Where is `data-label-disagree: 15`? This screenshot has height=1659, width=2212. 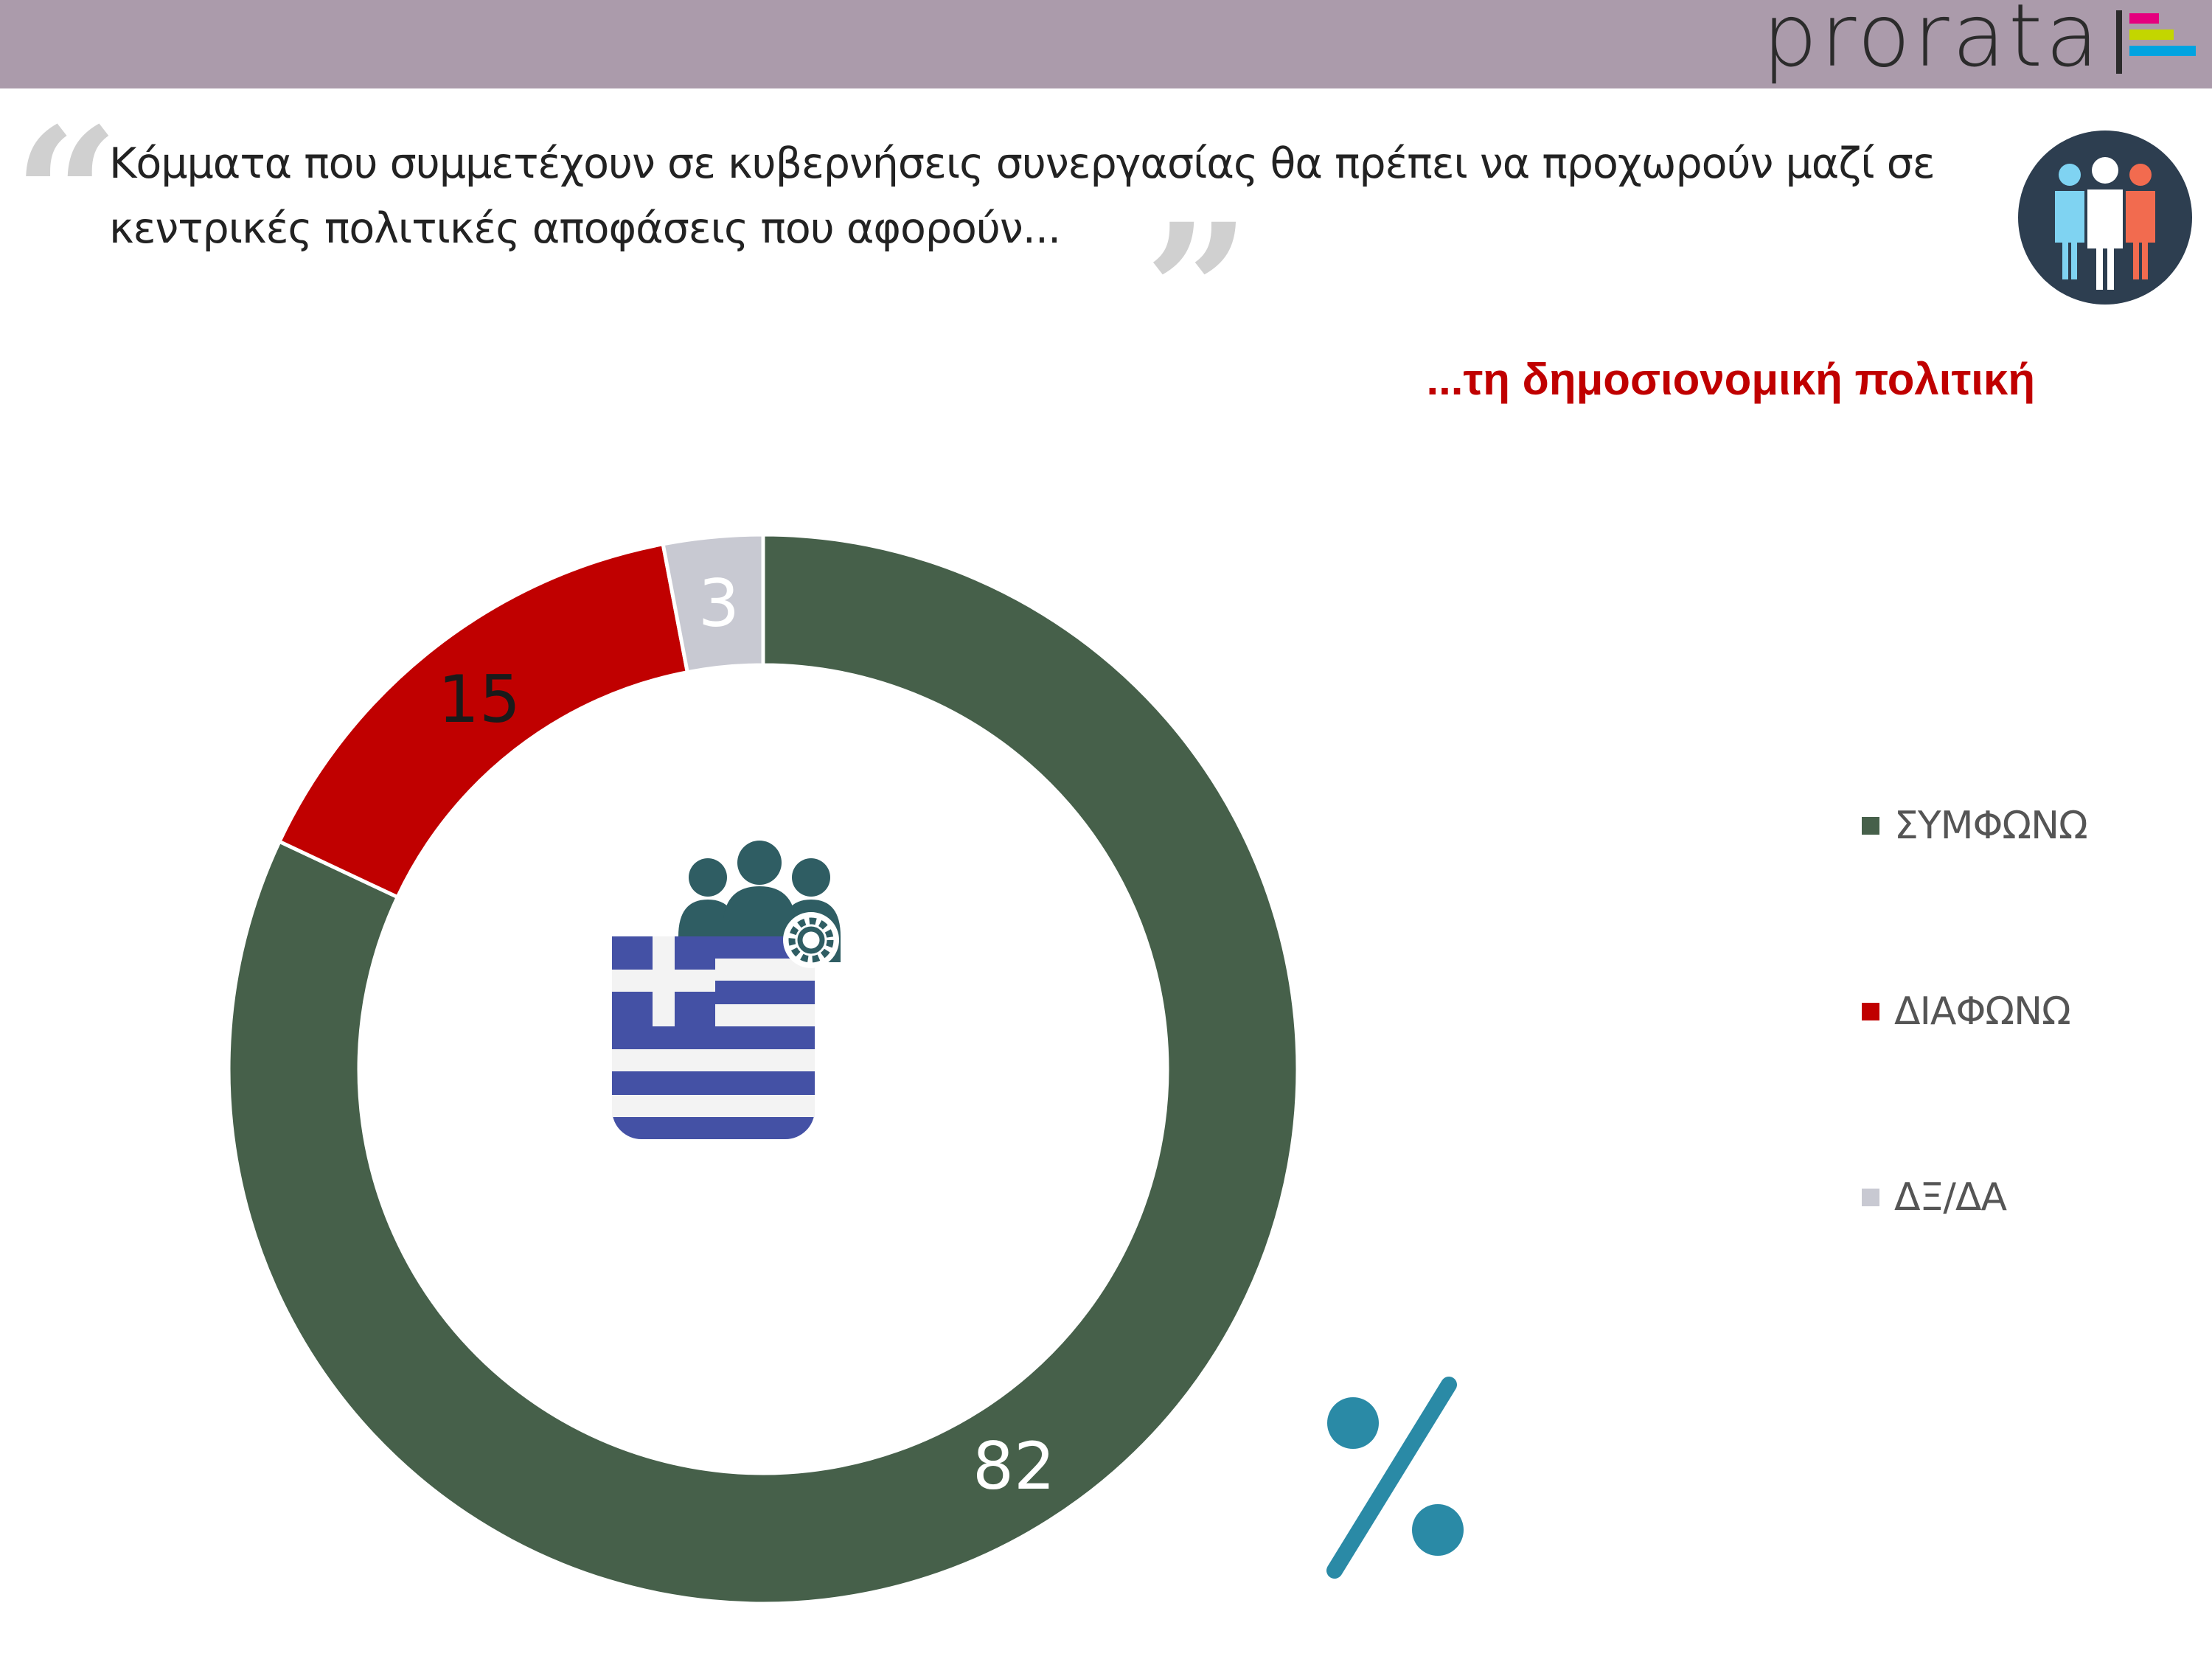
data-label-disagree: 15 is located at coordinates (479, 699).